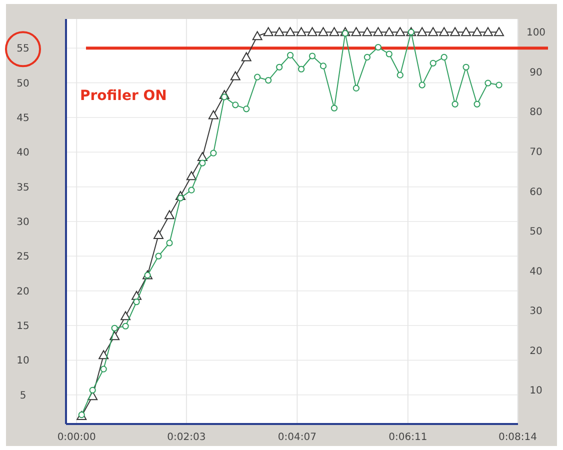  I want to click on y-tick-label: 20, so click(23, 292).